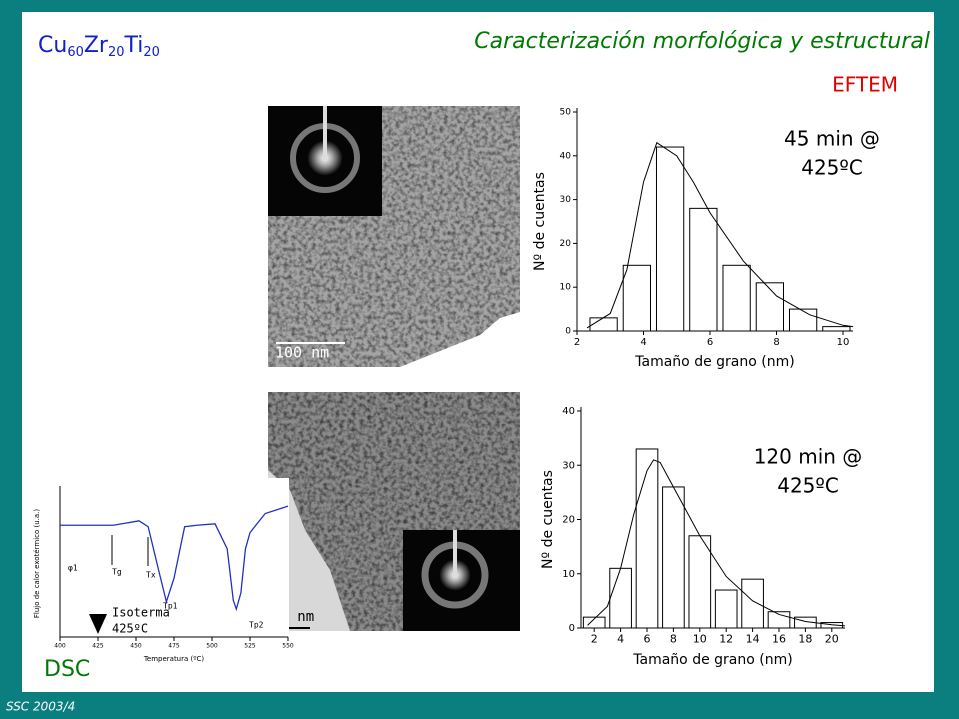  I want to click on subscript: 60, so click(75, 52).